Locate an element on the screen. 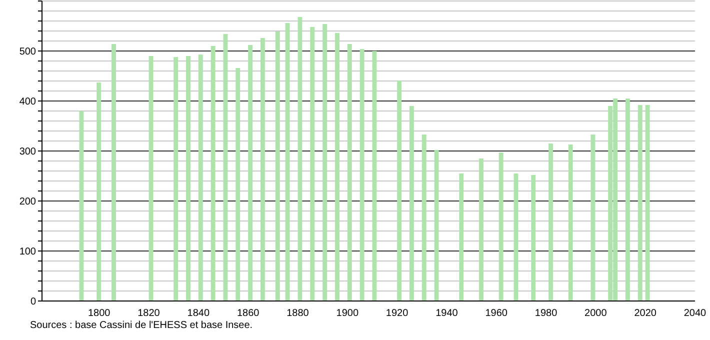  y-tick-label: 500 is located at coordinates (27, 52).